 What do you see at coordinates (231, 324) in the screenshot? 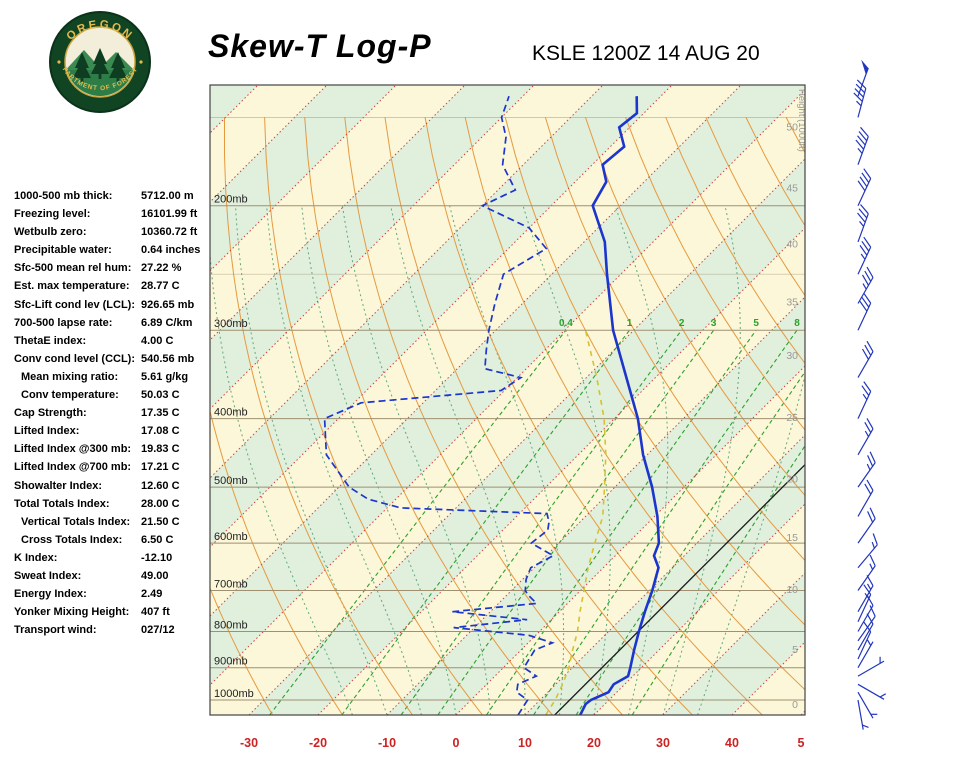
I see `svg-text: 300mb` at bounding box center [231, 324].